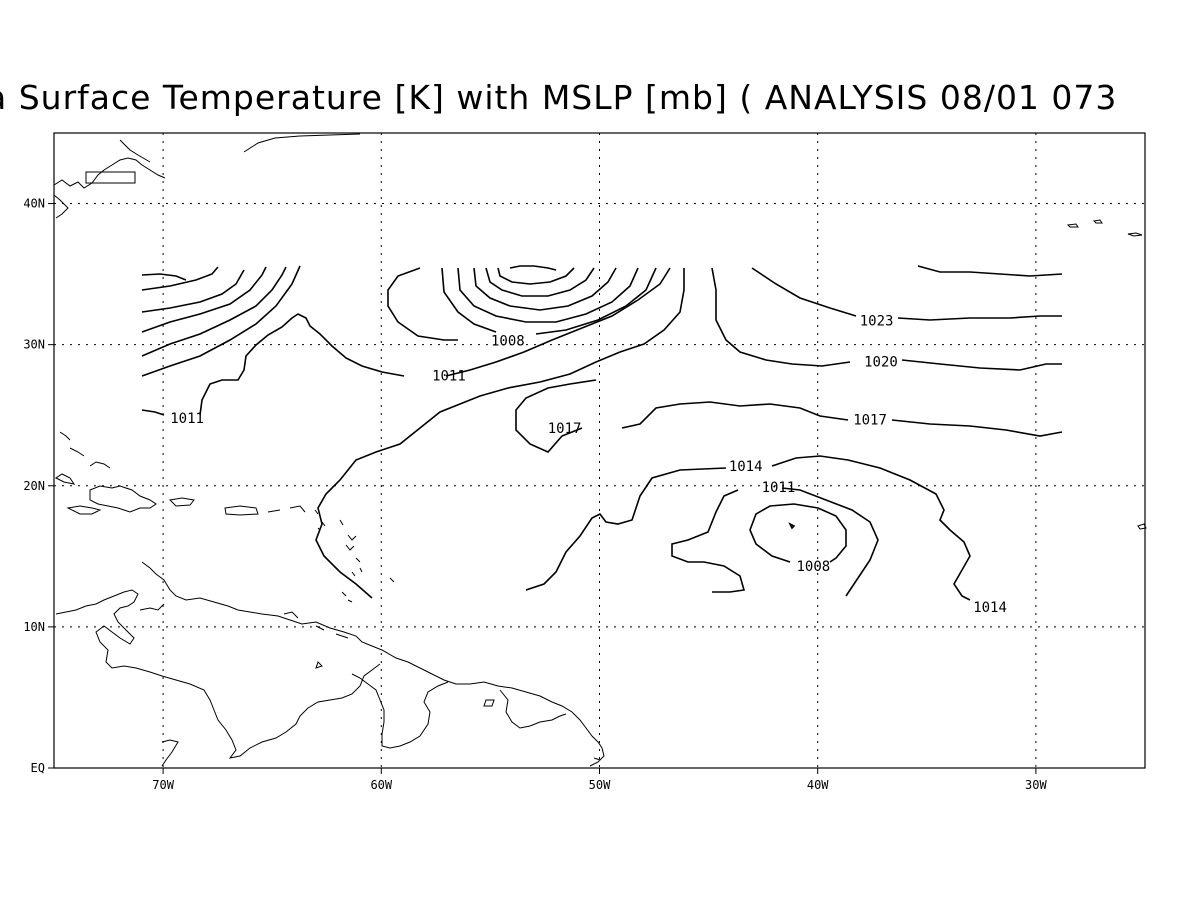 The height and width of the screenshot is (900, 1200). I want to click on lat-tick-label: EQ, so click(38, 768).